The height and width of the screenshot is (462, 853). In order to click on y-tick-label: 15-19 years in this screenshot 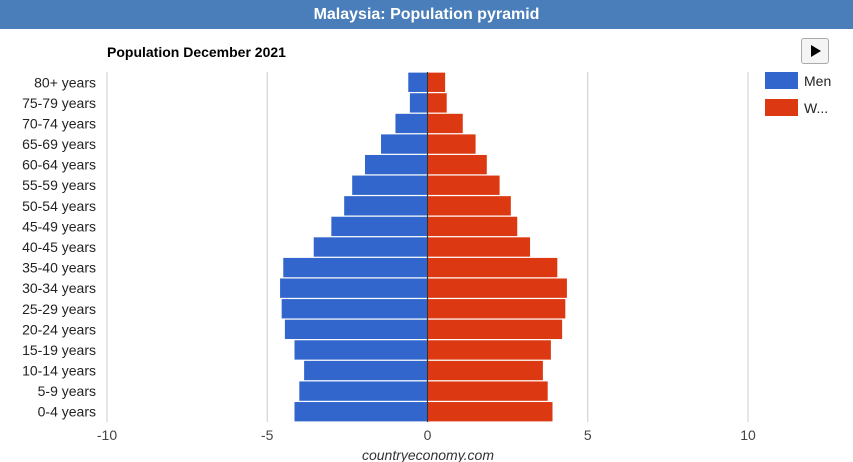, I will do `click(59, 350)`.